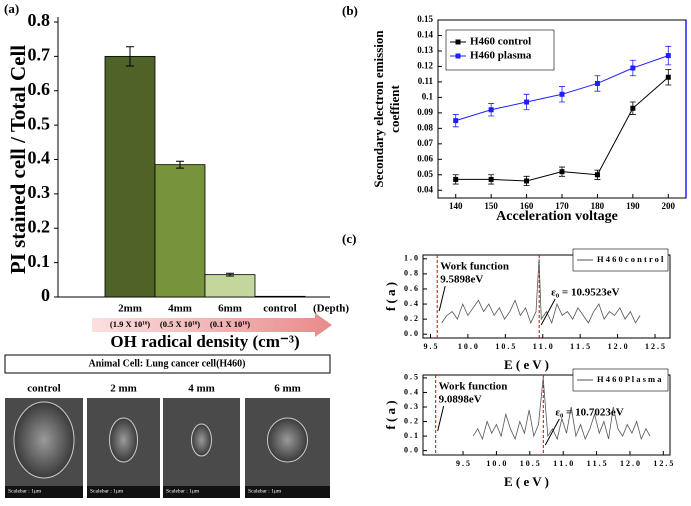 Image resolution: width=691 pixels, height=506 pixels. I want to click on y-tick-label: 0.8, so click(39, 20).